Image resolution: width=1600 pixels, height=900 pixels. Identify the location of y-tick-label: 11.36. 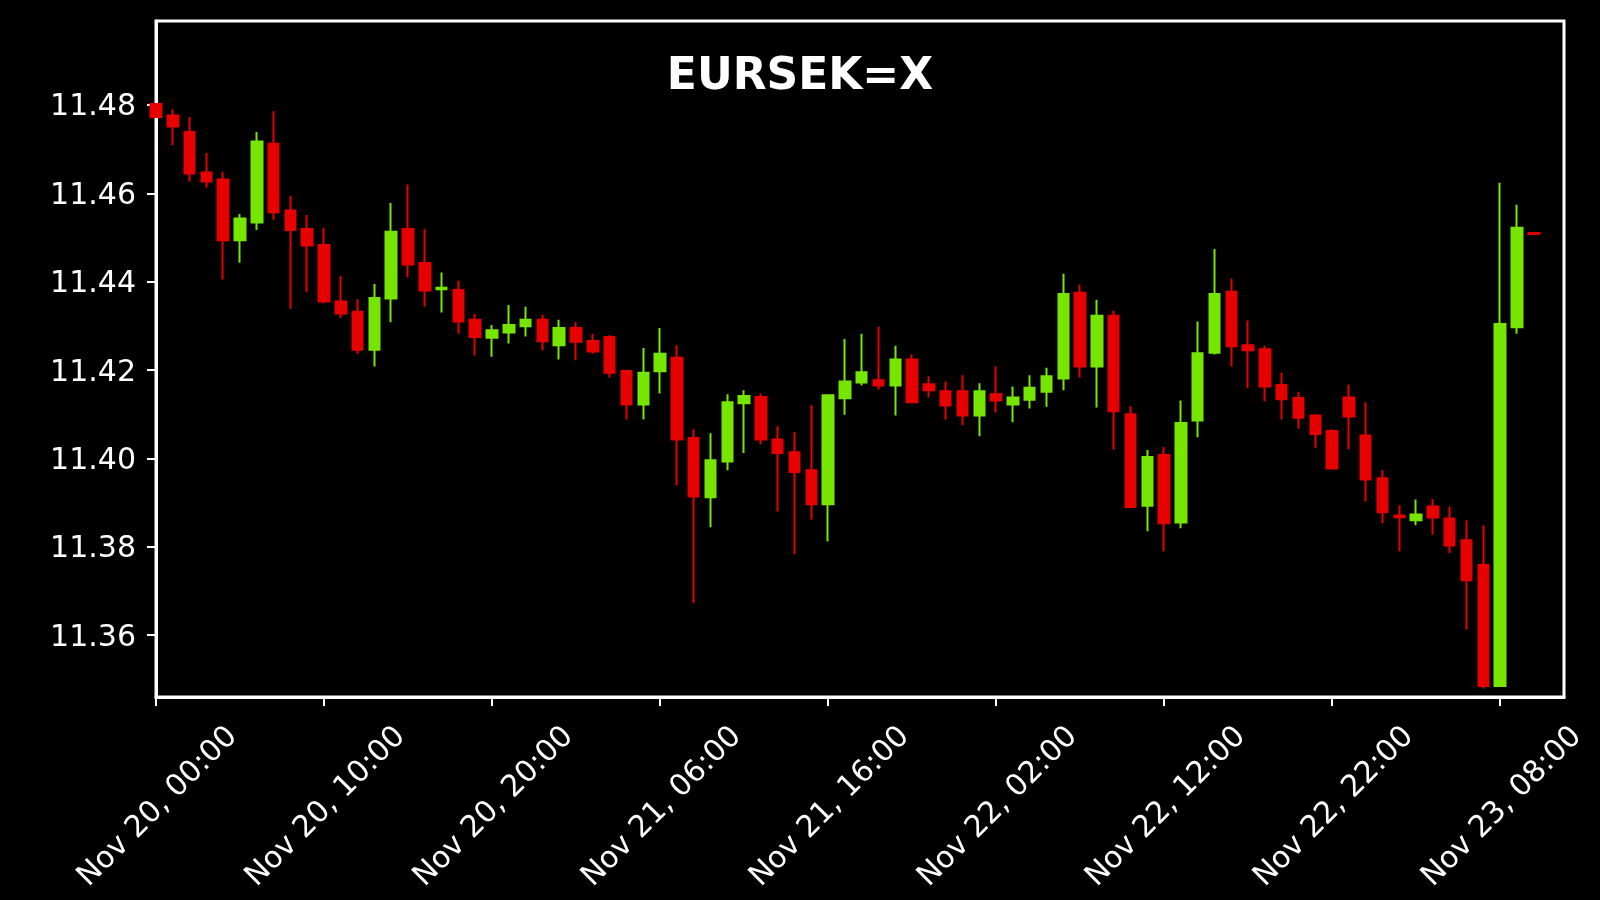
(93, 635).